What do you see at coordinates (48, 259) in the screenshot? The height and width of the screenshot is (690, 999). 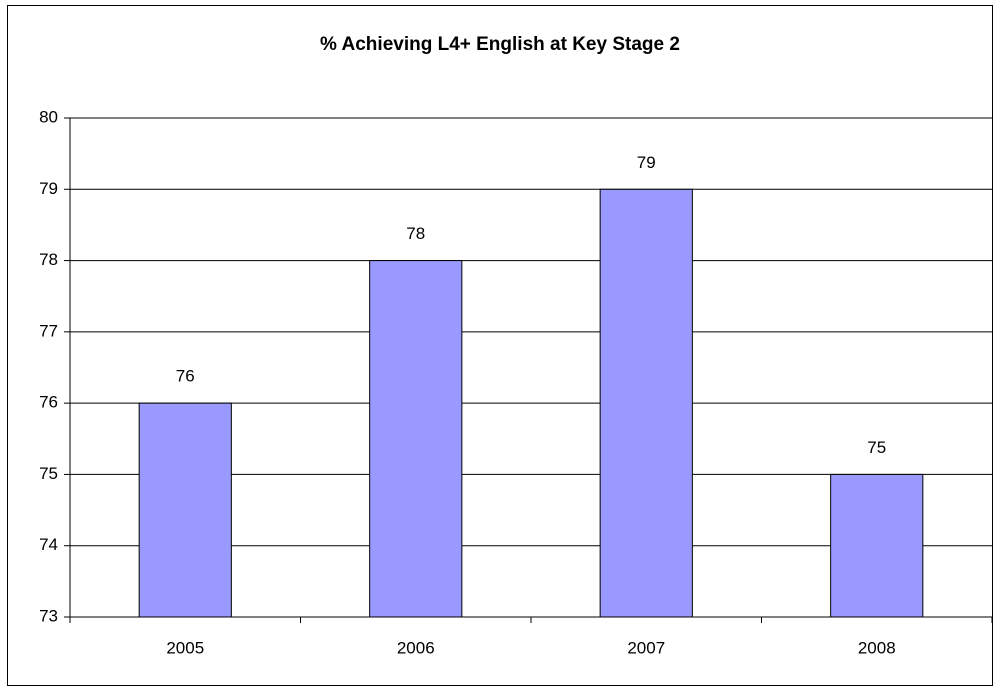 I see `y-tick-label: 78` at bounding box center [48, 259].